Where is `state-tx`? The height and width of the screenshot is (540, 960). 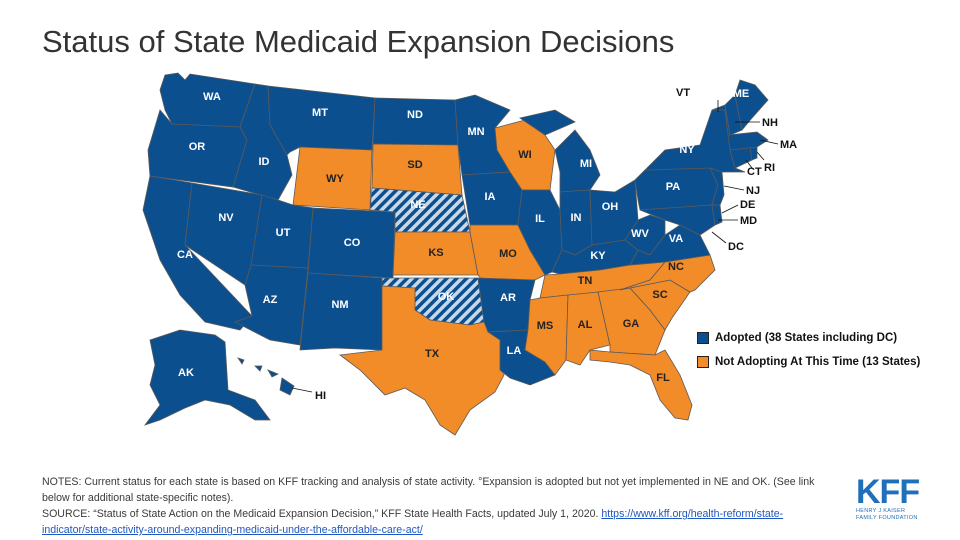
state-tx is located at coordinates (421, 360).